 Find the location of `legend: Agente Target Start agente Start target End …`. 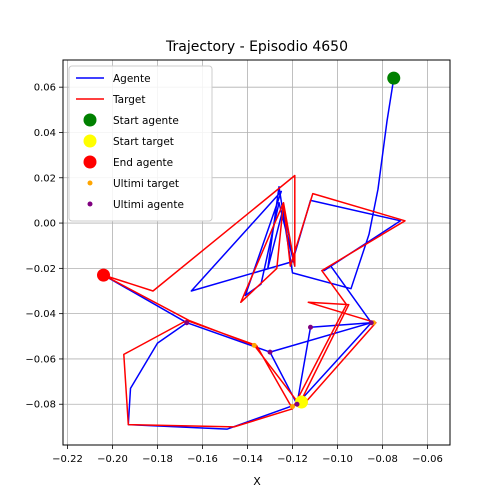

legend: Agente Target Start agente Start target End … is located at coordinates (140, 143).